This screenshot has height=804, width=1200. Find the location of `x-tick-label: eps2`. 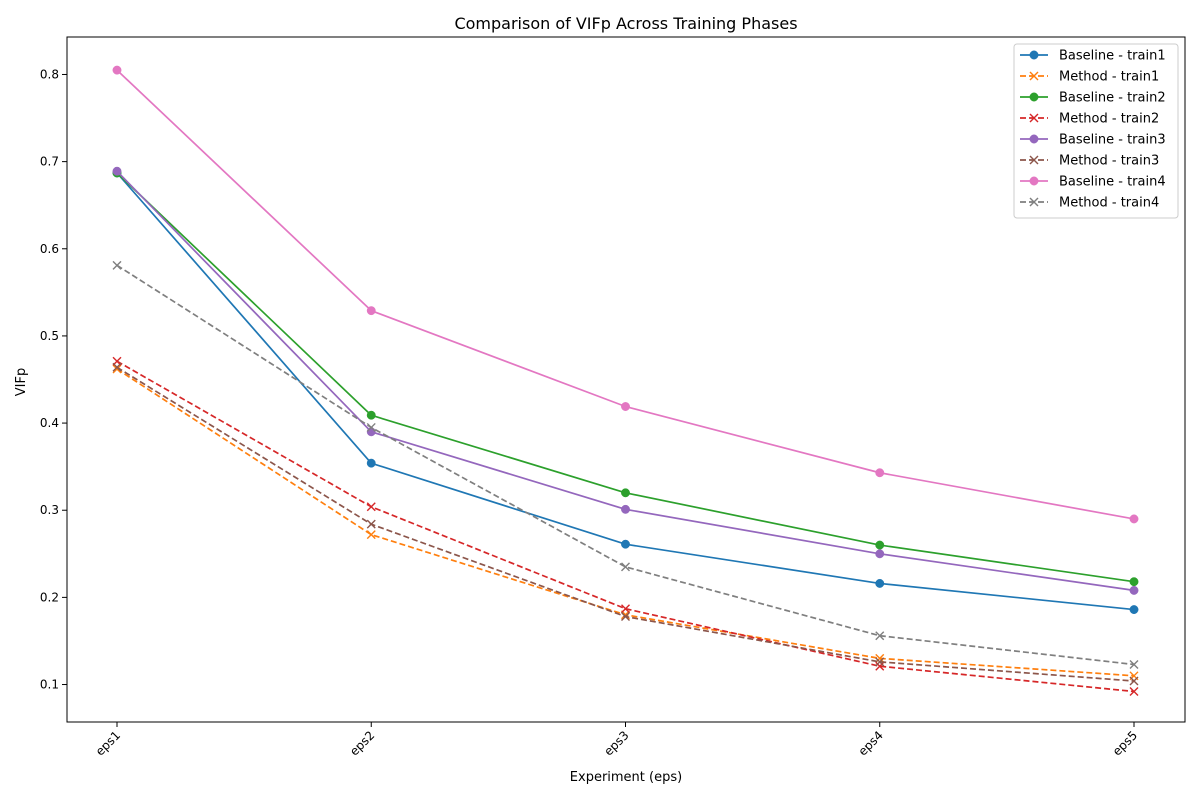

x-tick-label: eps2 is located at coordinates (362, 743).